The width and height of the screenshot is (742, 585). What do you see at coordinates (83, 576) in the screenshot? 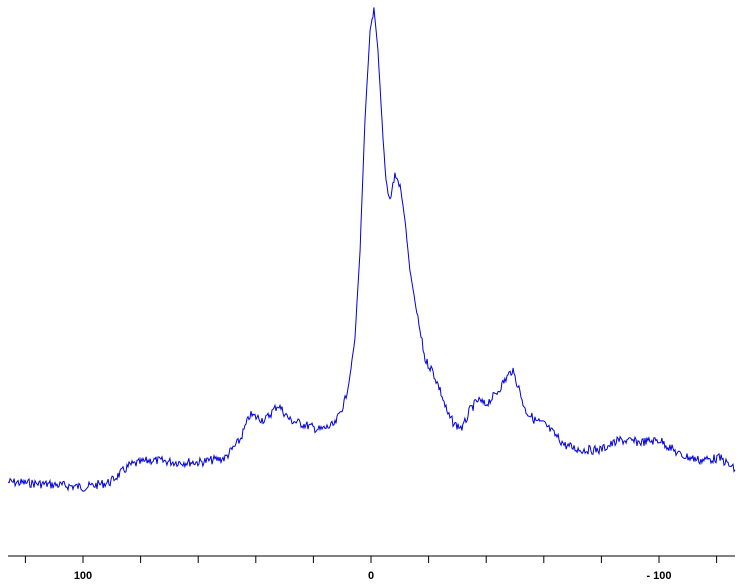
I see `x-tick-label: 100` at bounding box center [83, 576].